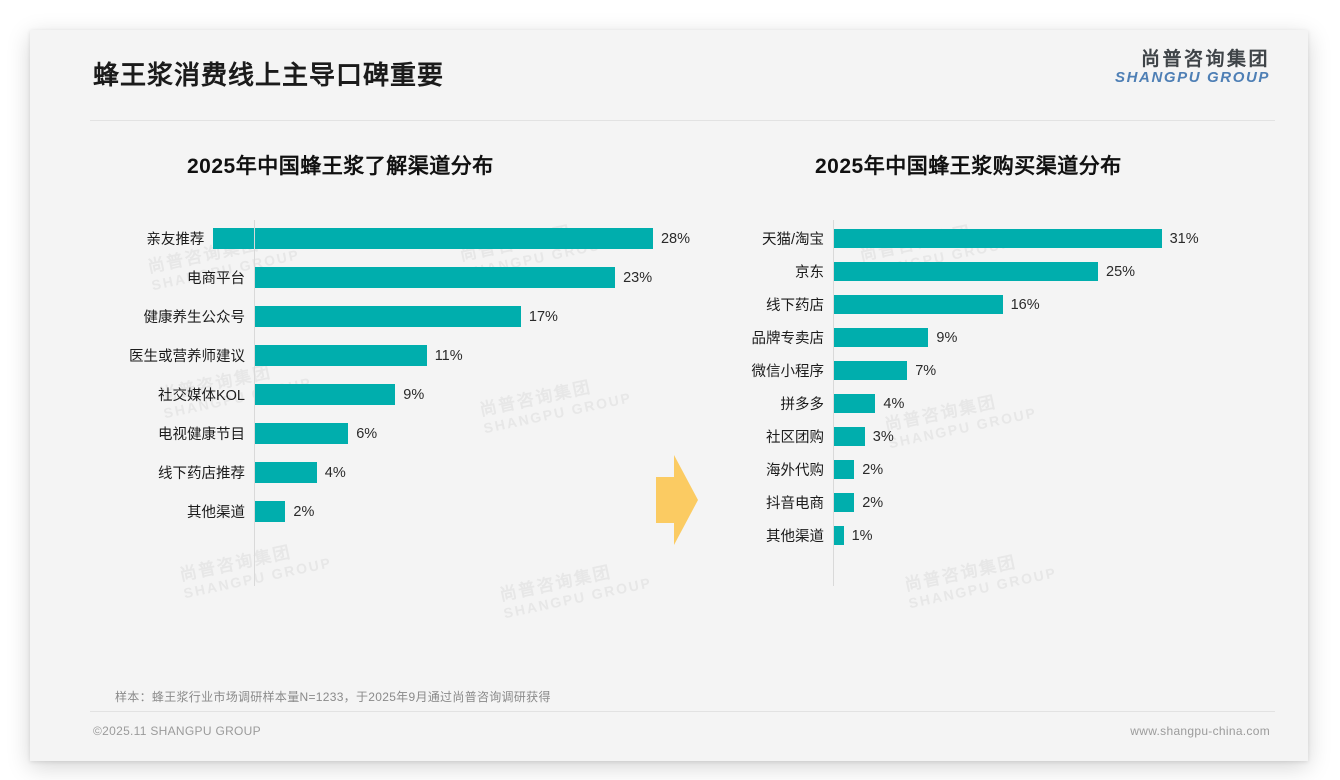  I want to click on bar-row: 天猫/淘宝 31%, so click(1000, 238).